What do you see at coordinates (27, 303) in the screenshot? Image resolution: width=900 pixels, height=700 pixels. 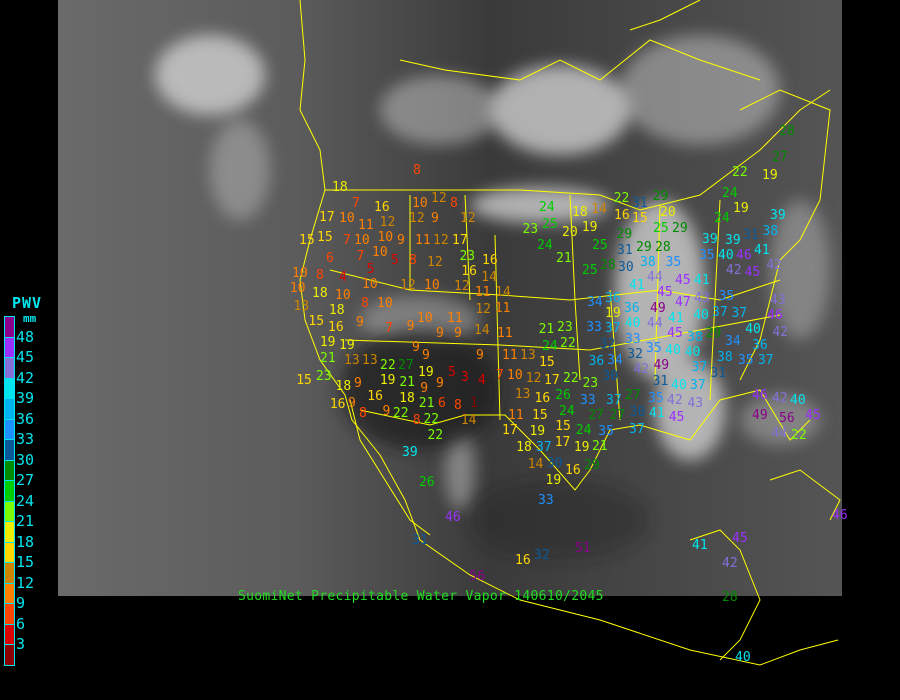 I see `legend-title: PWV` at bounding box center [27, 303].